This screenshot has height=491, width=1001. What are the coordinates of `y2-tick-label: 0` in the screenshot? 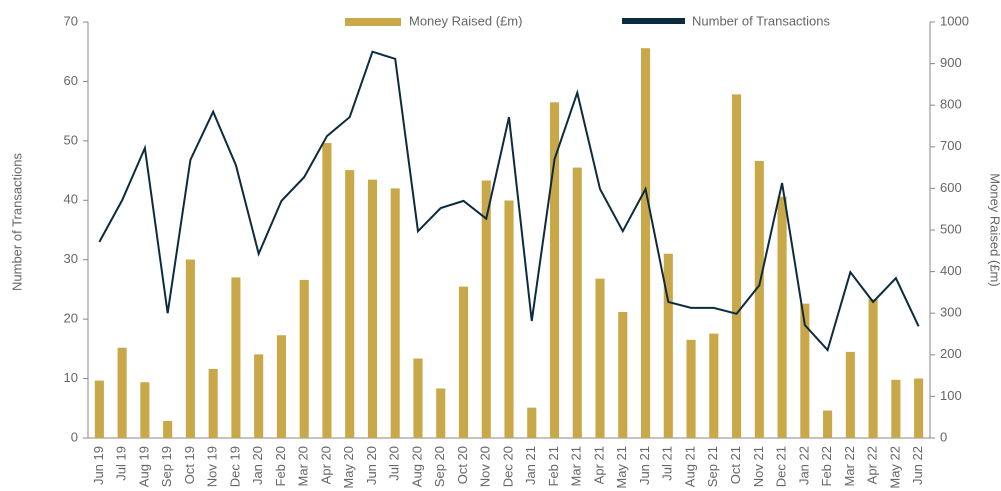 It's located at (943, 436).